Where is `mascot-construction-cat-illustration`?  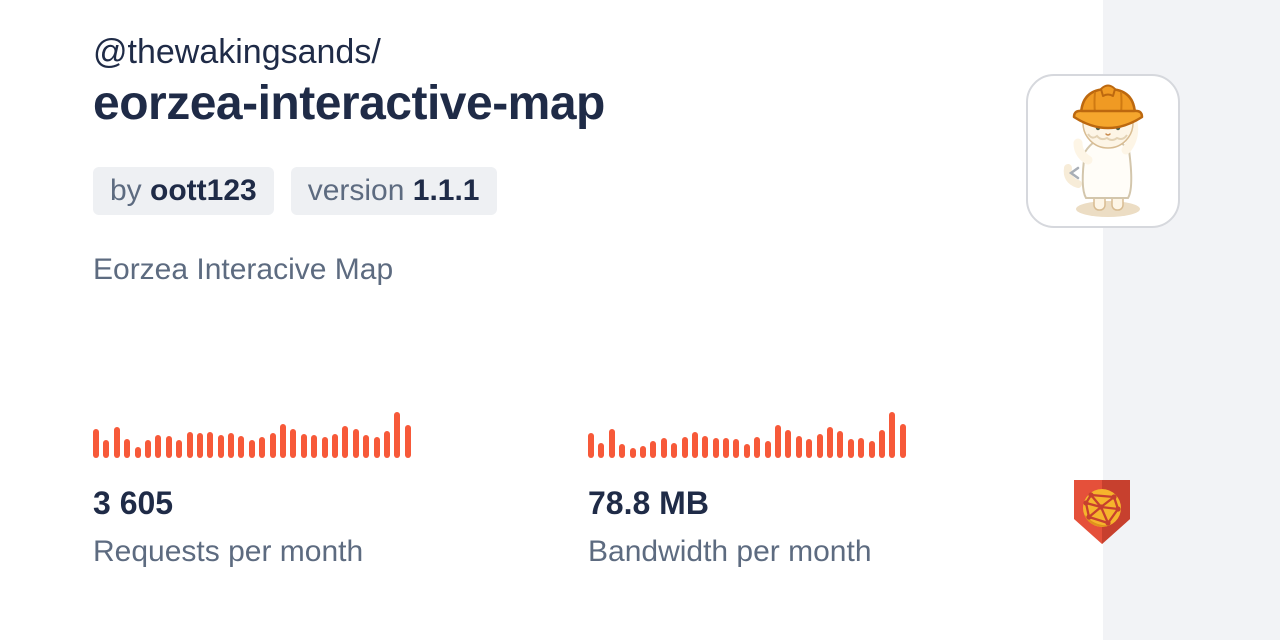
mascot-construction-cat-illustration is located at coordinates (1103, 150).